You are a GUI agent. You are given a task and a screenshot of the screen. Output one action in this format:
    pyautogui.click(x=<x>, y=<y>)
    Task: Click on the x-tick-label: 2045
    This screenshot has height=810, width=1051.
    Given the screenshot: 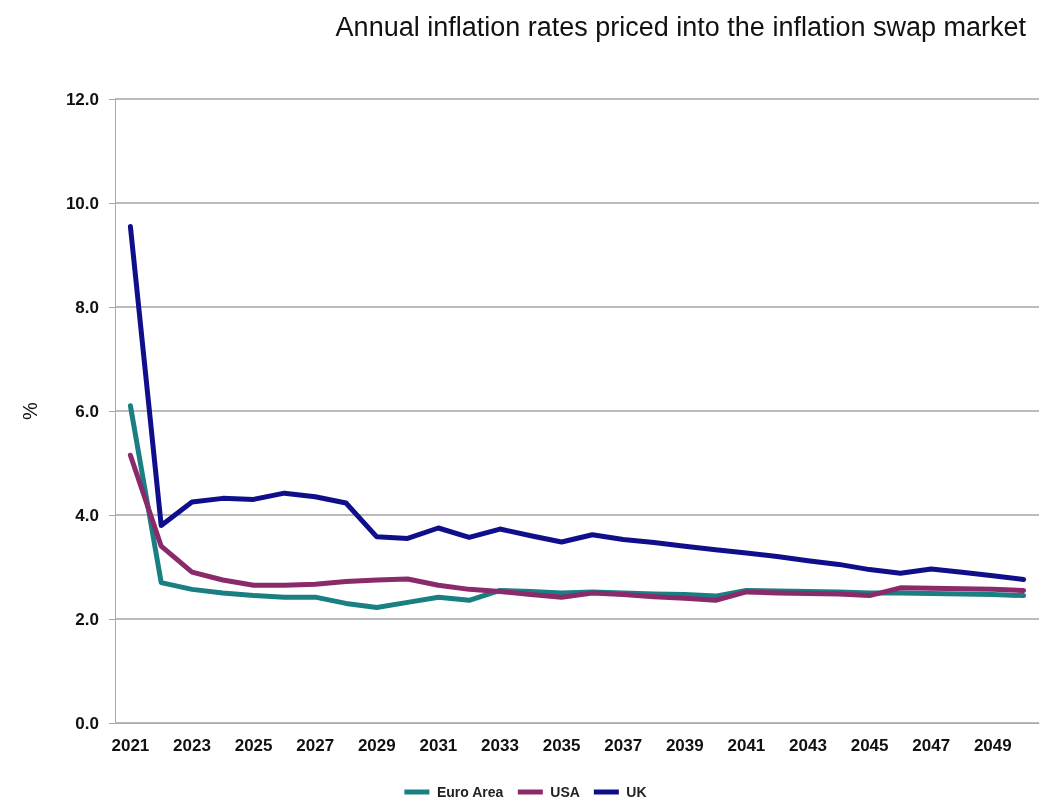 What is the action you would take?
    pyautogui.click(x=869, y=745)
    